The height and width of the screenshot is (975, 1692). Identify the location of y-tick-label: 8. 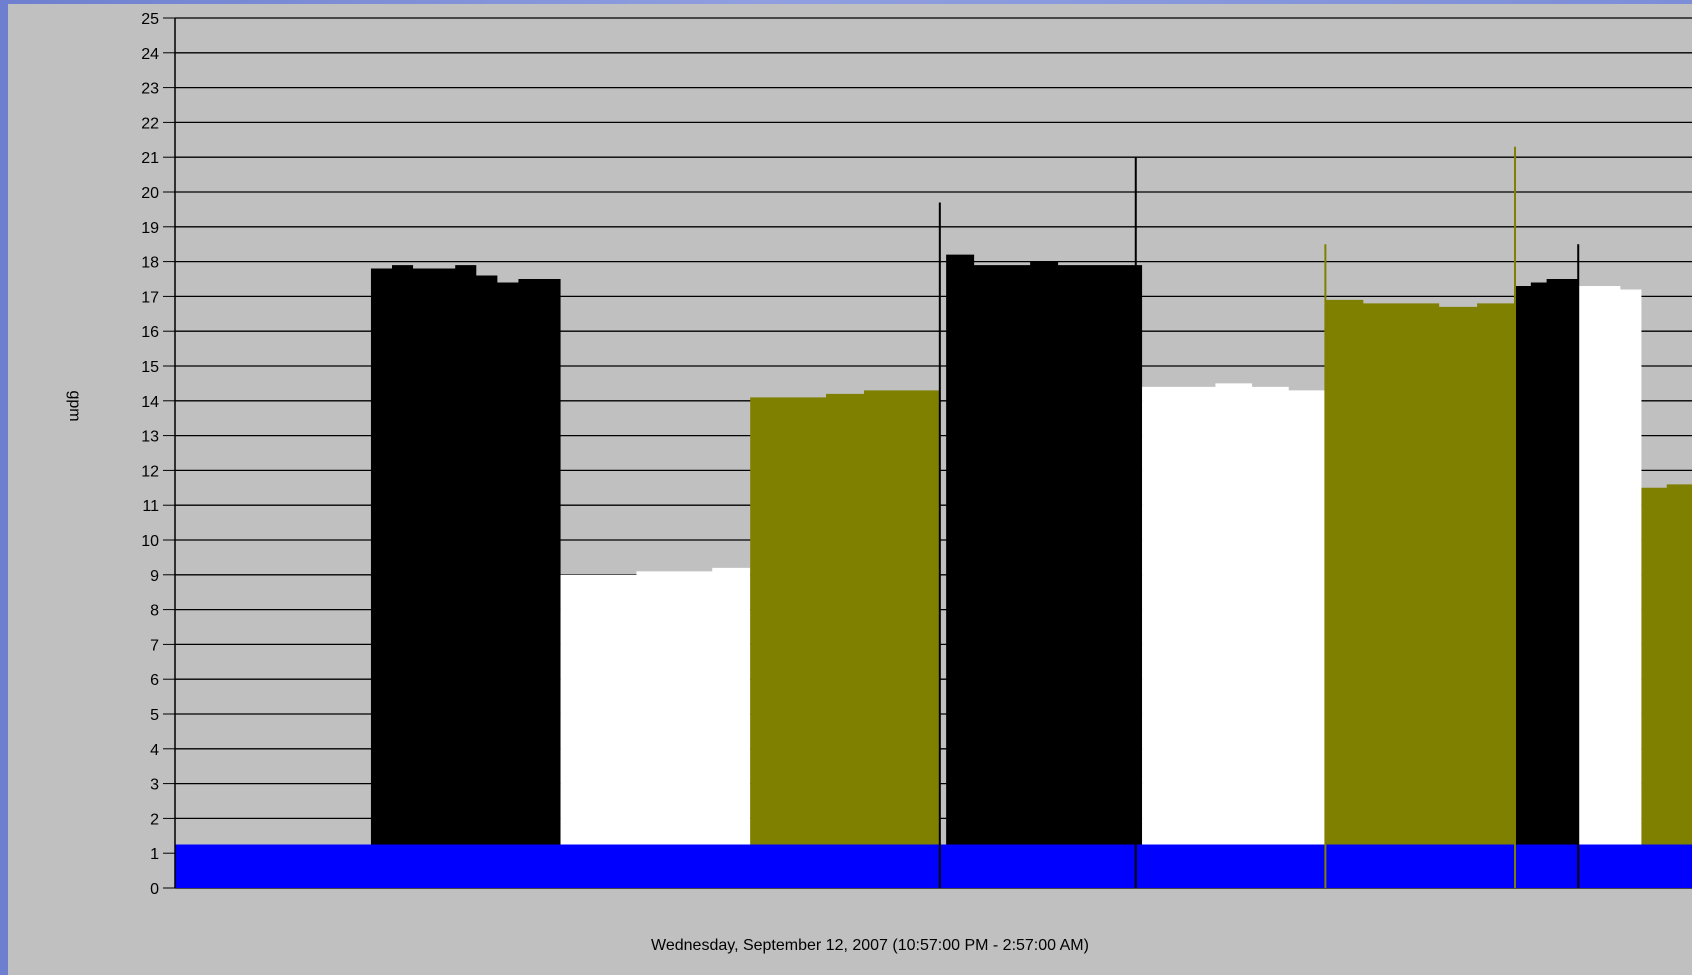
(154, 611).